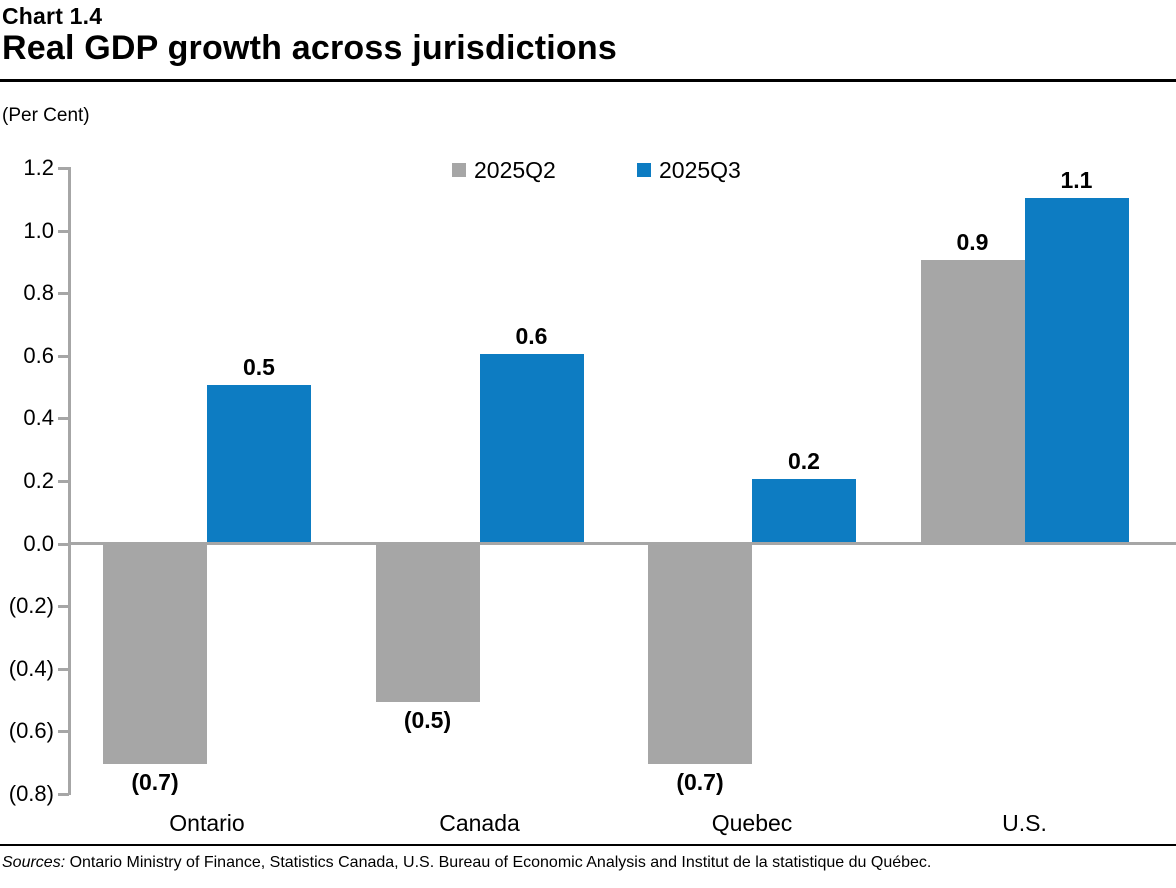  I want to click on x-category-label: Canada, so click(479, 823).